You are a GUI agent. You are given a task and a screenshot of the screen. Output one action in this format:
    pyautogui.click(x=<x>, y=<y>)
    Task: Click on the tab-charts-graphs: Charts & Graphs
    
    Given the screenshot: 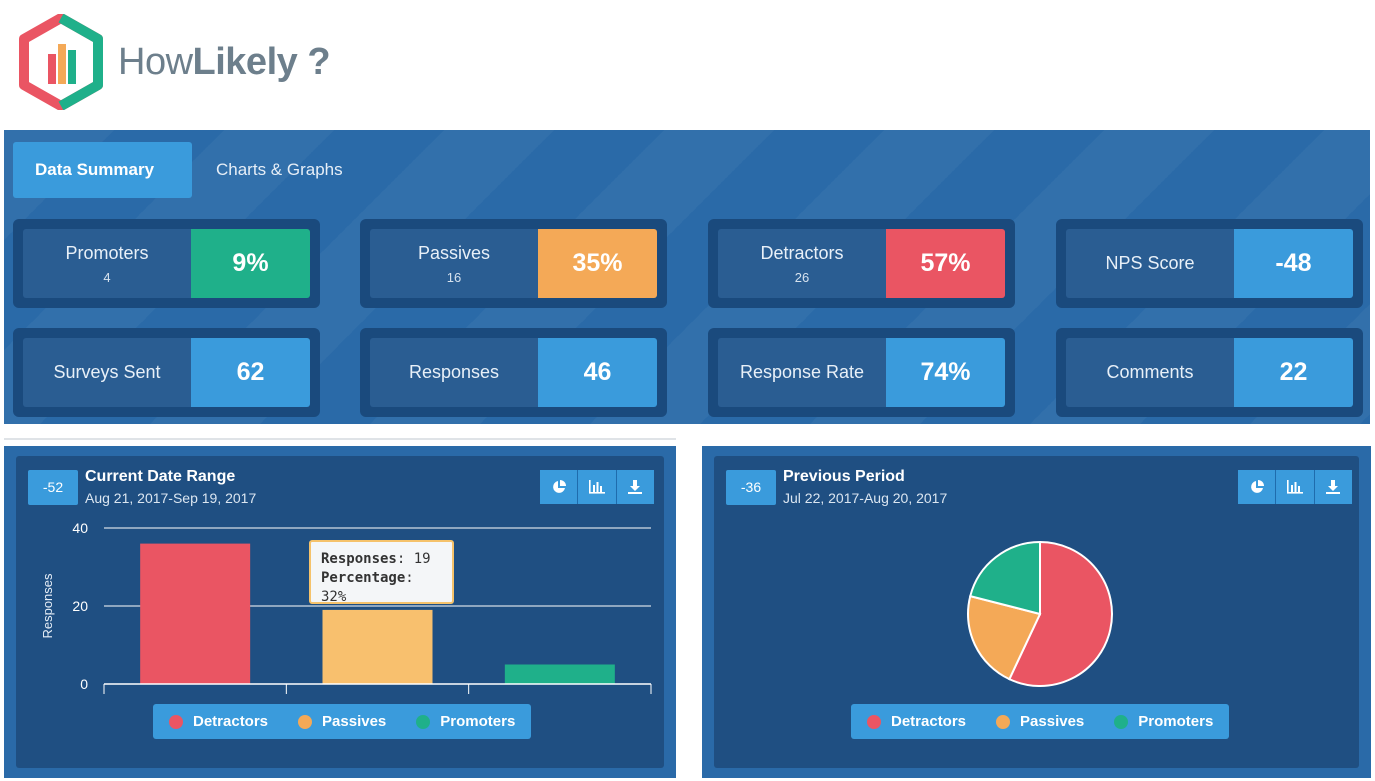 What is the action you would take?
    pyautogui.click(x=279, y=169)
    